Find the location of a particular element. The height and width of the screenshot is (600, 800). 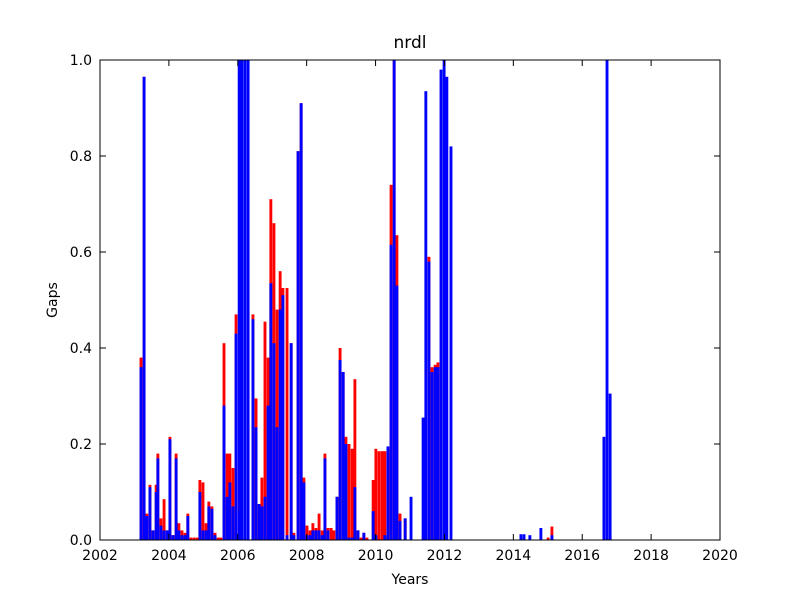

y-tick-label: 0.2 is located at coordinates (81, 445).